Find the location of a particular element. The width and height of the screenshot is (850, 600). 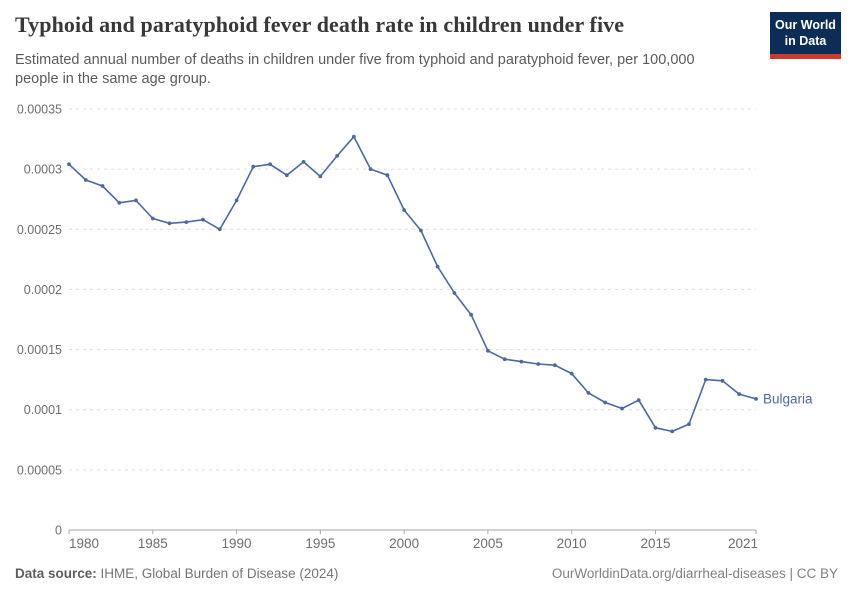

series-end-label: Bulgaria is located at coordinates (788, 398).